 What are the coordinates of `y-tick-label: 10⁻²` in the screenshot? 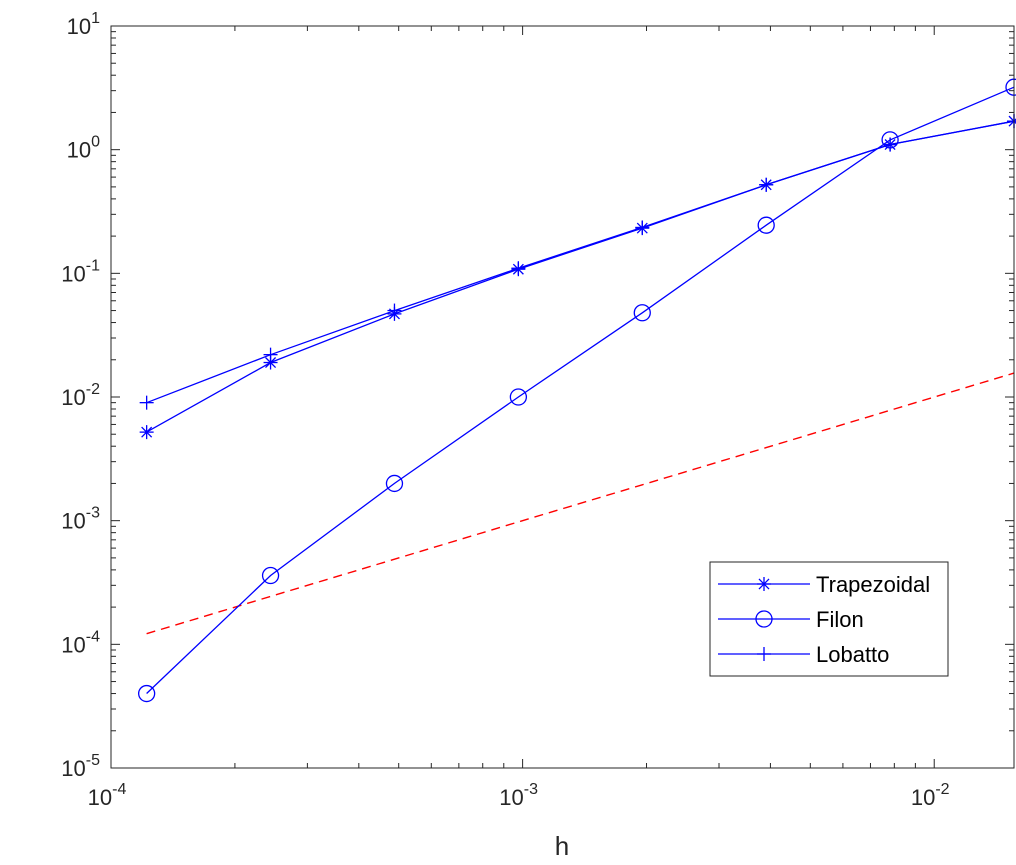 It's located at (80, 395).